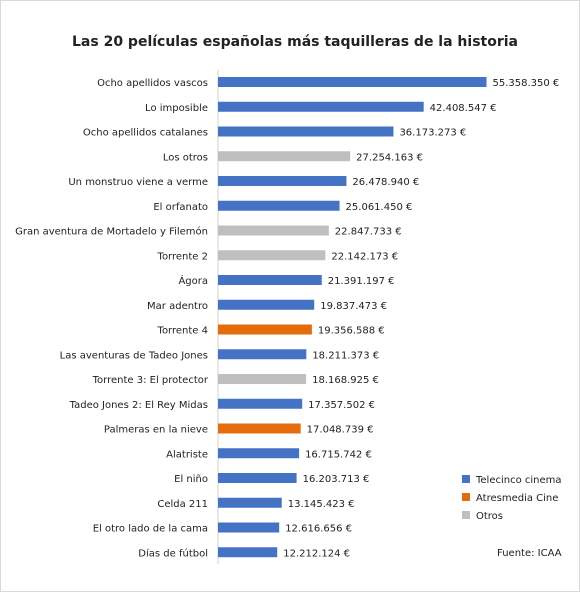 This screenshot has width=580, height=592. Describe the element at coordinates (379, 207) in the screenshot. I see `value-label: 25.061.450 €` at that location.